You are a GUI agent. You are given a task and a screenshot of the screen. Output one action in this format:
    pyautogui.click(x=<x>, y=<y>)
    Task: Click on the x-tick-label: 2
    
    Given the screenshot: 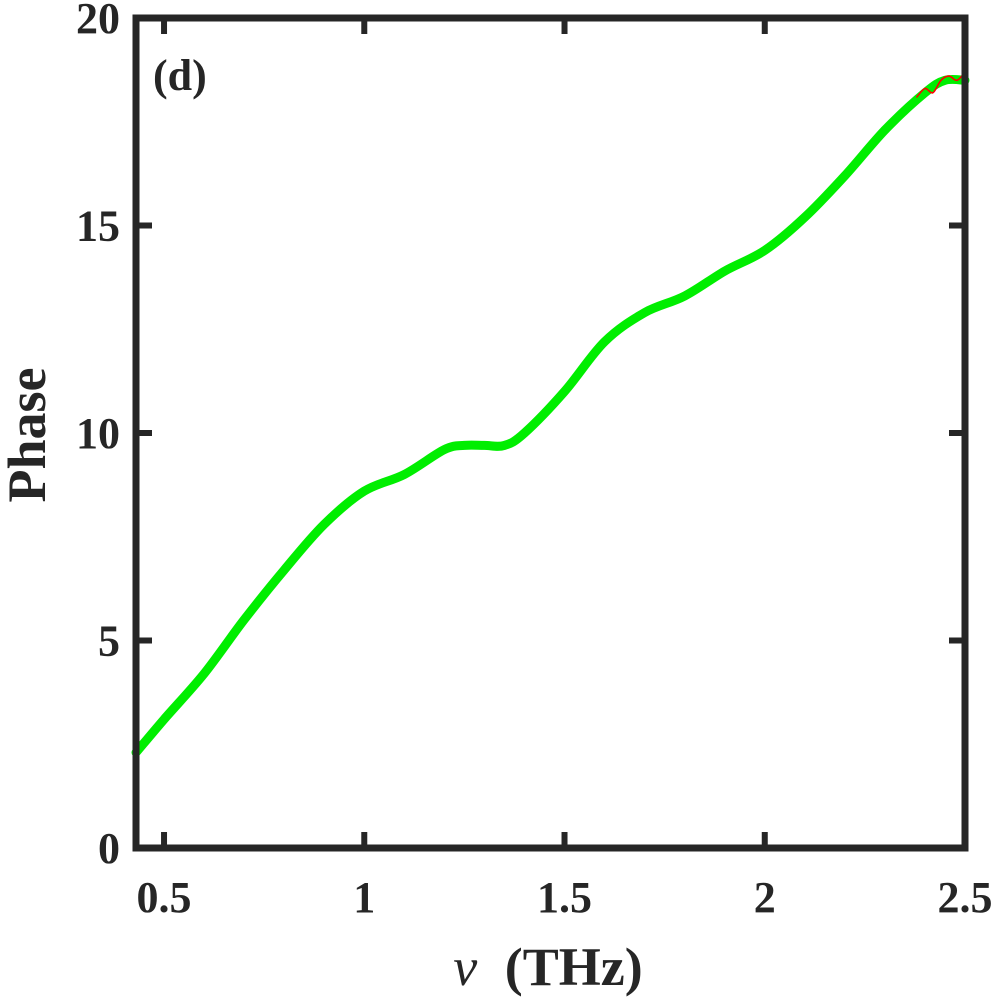 What is the action you would take?
    pyautogui.click(x=765, y=897)
    